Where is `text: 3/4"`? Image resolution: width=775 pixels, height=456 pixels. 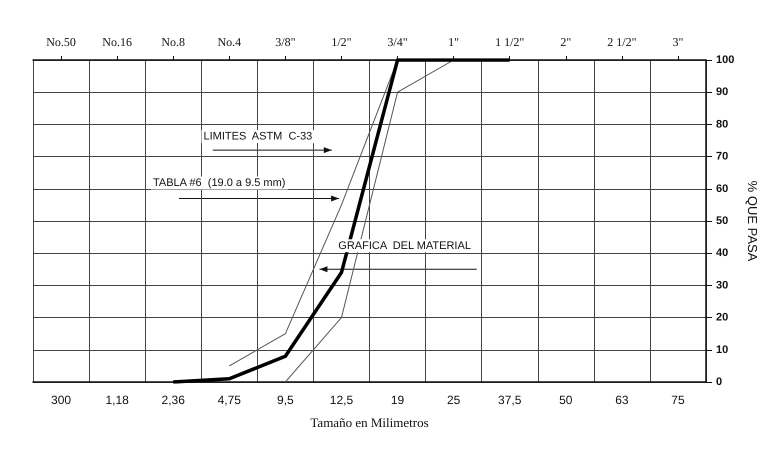 text: 3/4" is located at coordinates (397, 42).